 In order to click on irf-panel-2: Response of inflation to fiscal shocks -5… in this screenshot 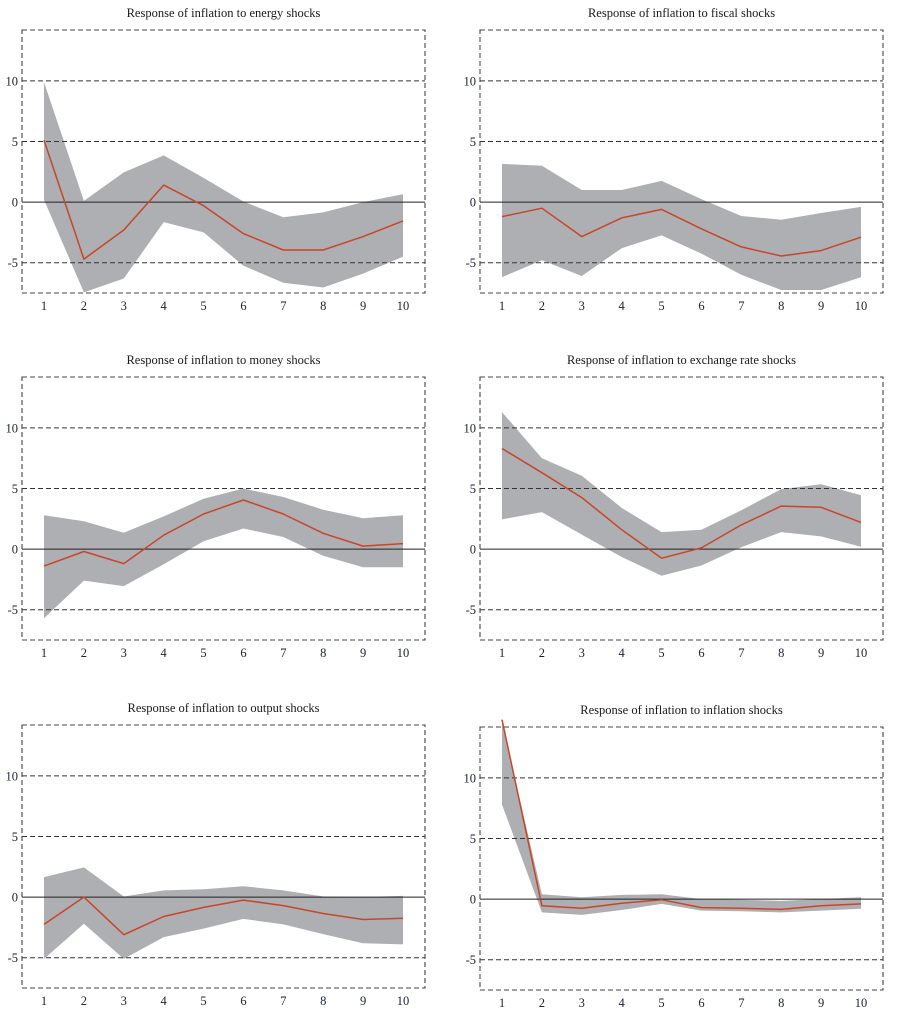, I will do `click(674, 159)`.